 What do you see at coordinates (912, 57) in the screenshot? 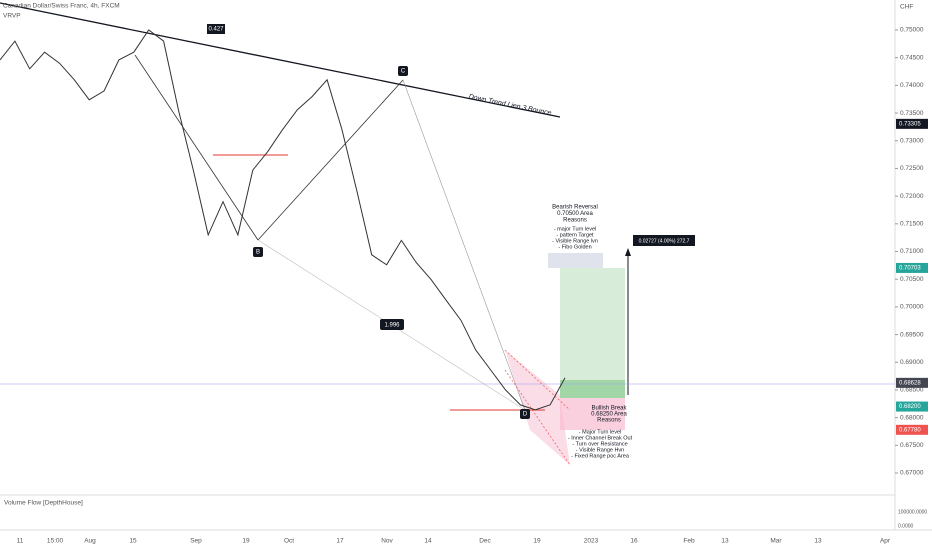
I see `y-tick-label: 0.74500` at bounding box center [912, 57].